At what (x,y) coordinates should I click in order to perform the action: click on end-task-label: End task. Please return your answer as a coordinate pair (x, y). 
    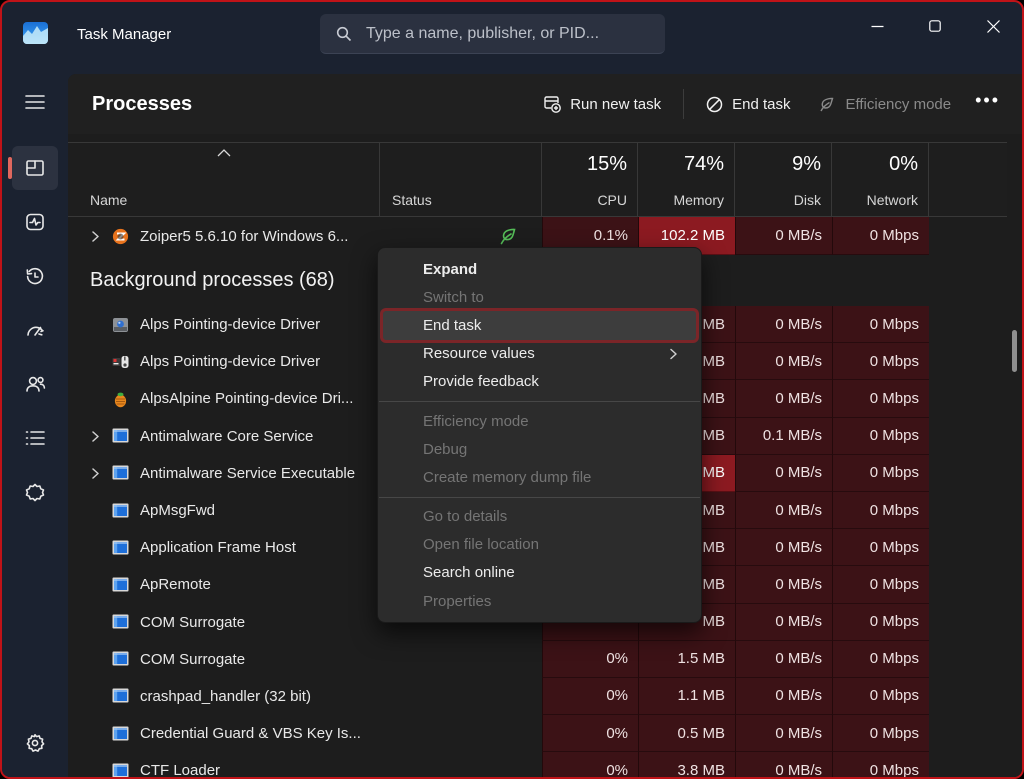
    Looking at the image, I should click on (761, 104).